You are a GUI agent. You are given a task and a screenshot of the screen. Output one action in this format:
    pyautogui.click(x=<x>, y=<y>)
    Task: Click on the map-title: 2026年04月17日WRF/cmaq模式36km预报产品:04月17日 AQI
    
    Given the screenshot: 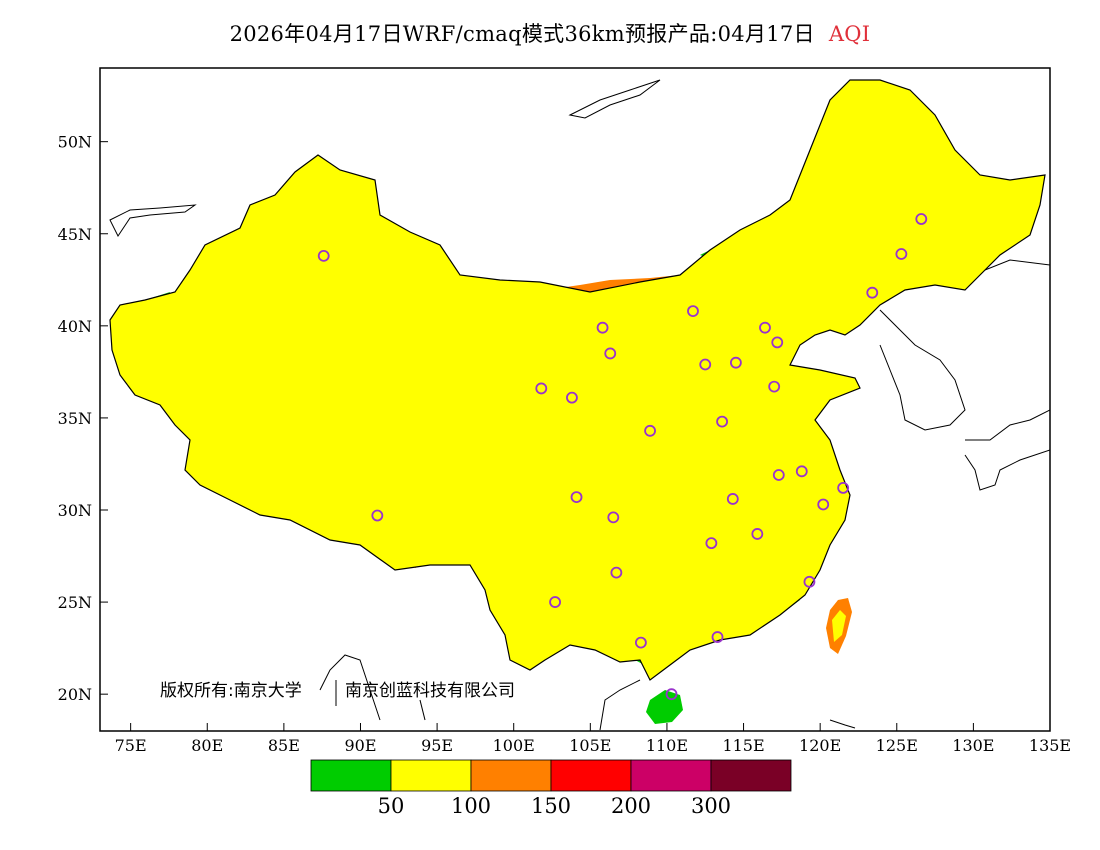 What is the action you would take?
    pyautogui.click(x=550, y=33)
    